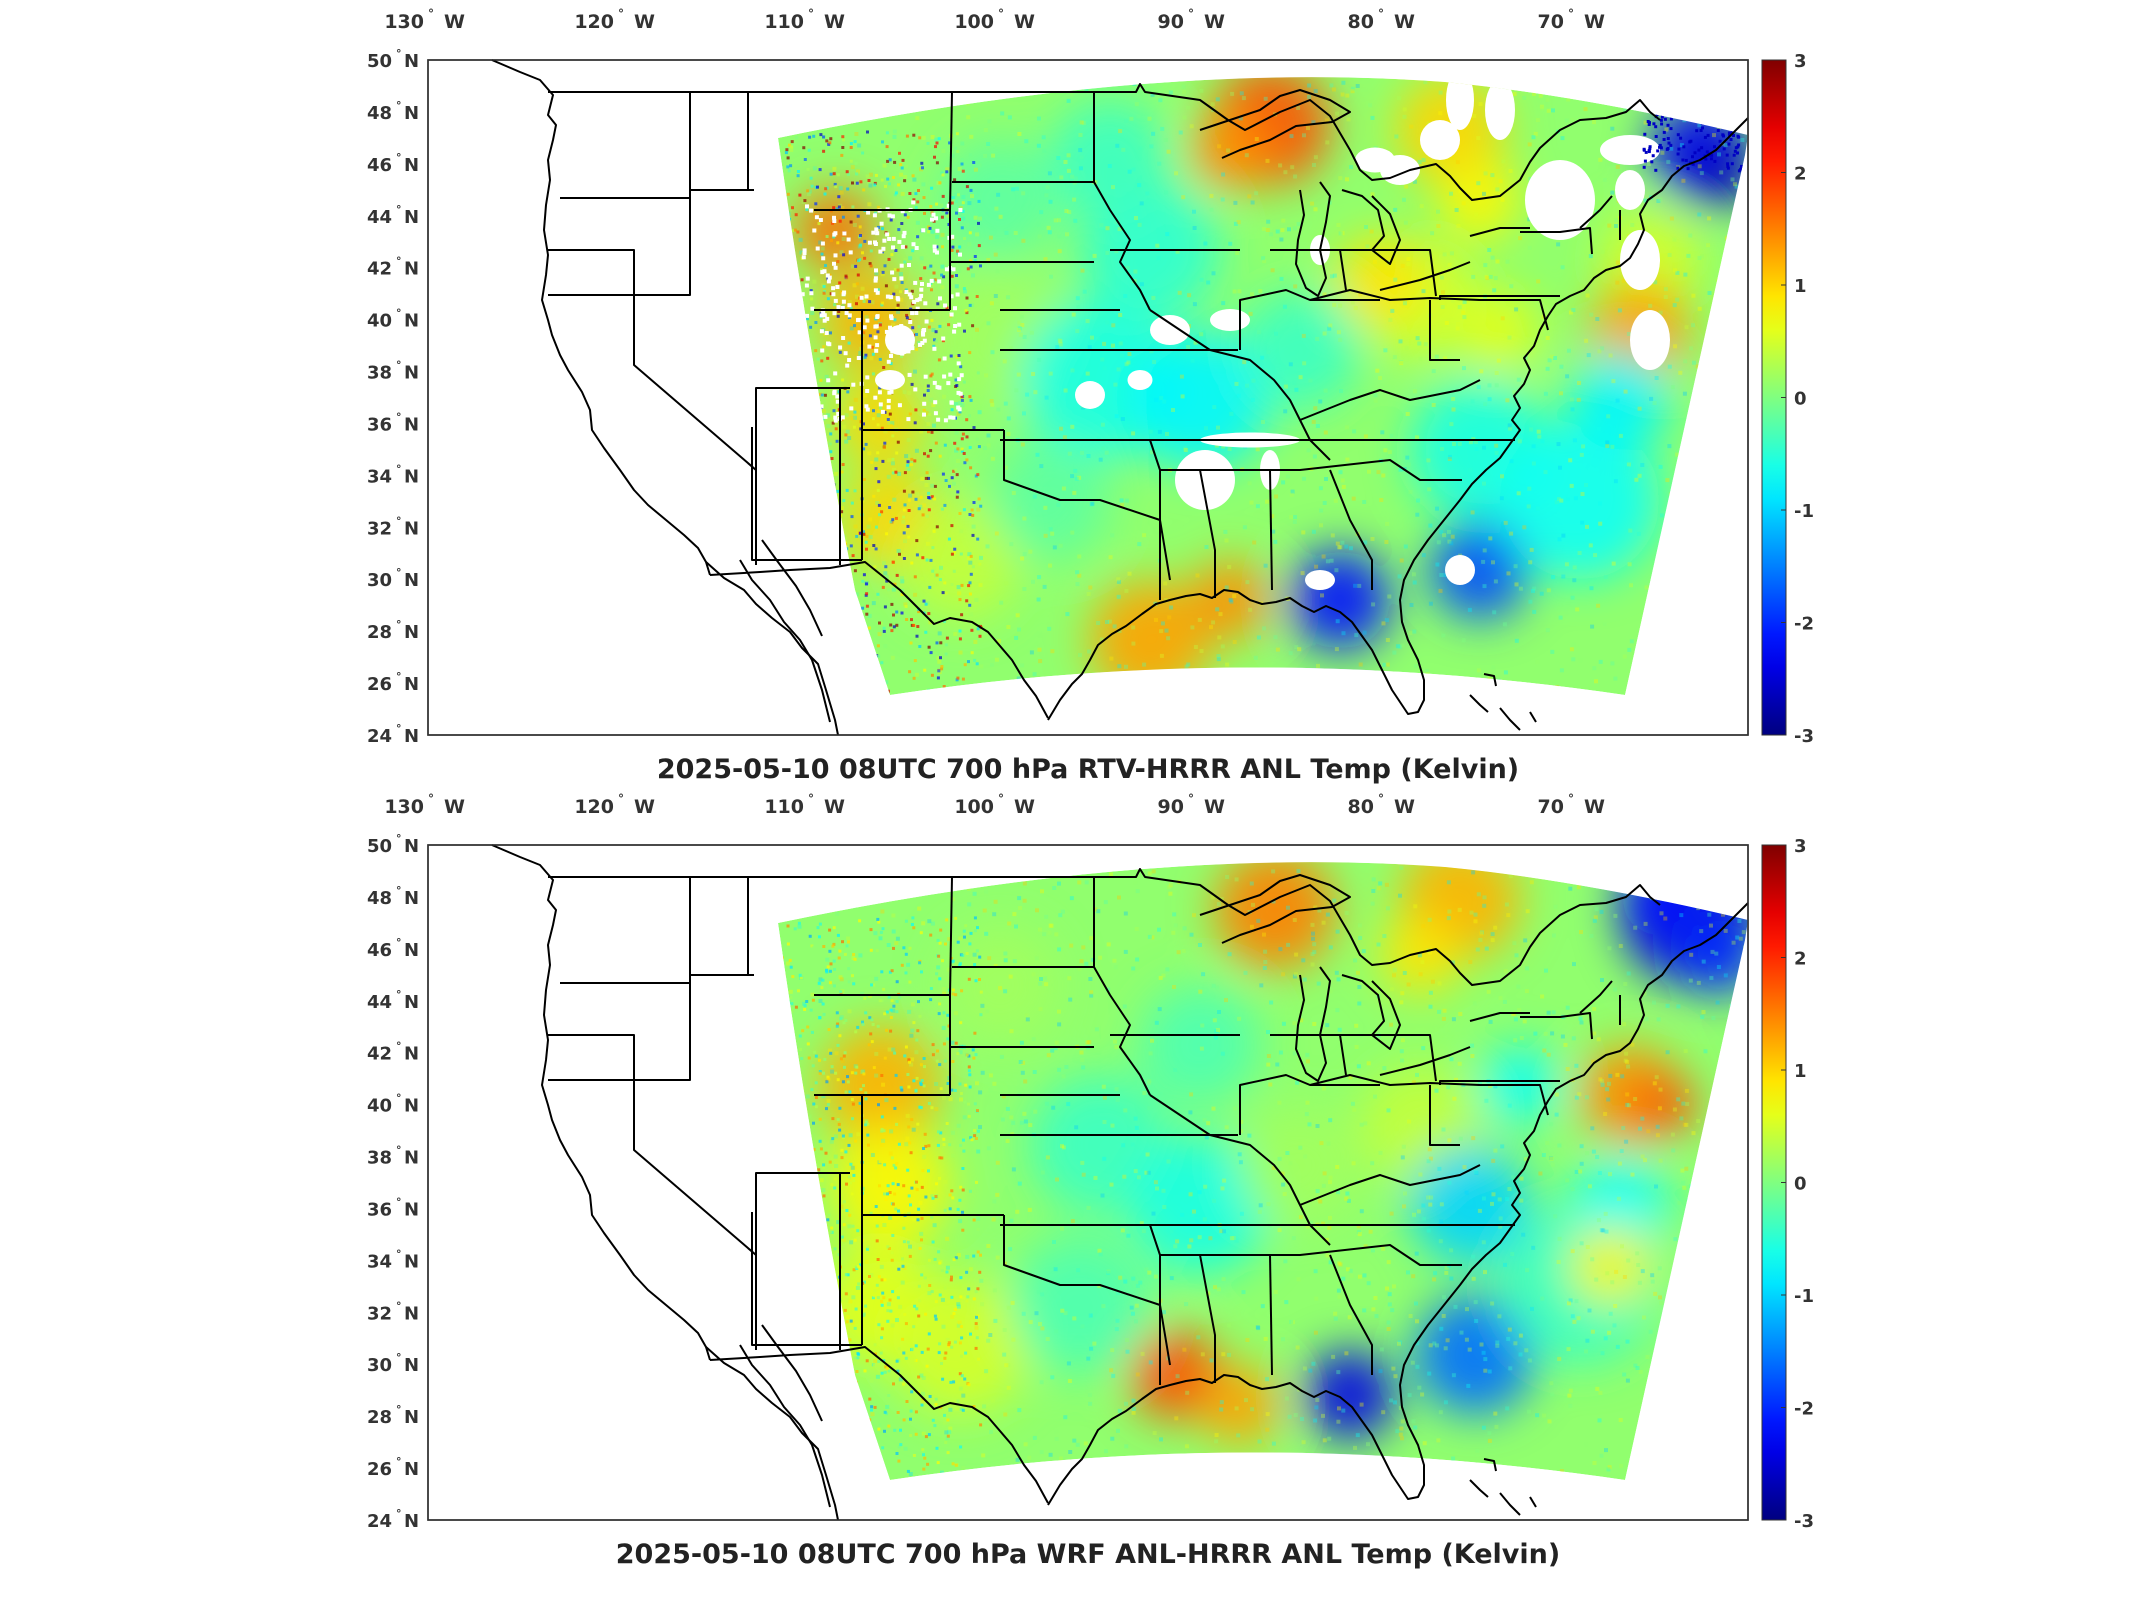 Image resolution: width=2133 pixels, height=1600 pixels. What do you see at coordinates (1804, 624) in the screenshot?
I see `colorbar-tick-label: -2` at bounding box center [1804, 624].